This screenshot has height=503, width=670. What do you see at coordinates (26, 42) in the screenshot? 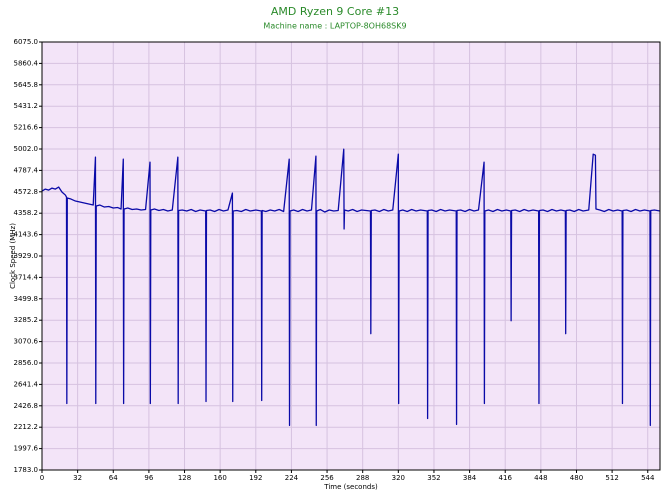
I see `y-tick-label: 6075.0` at bounding box center [26, 42].